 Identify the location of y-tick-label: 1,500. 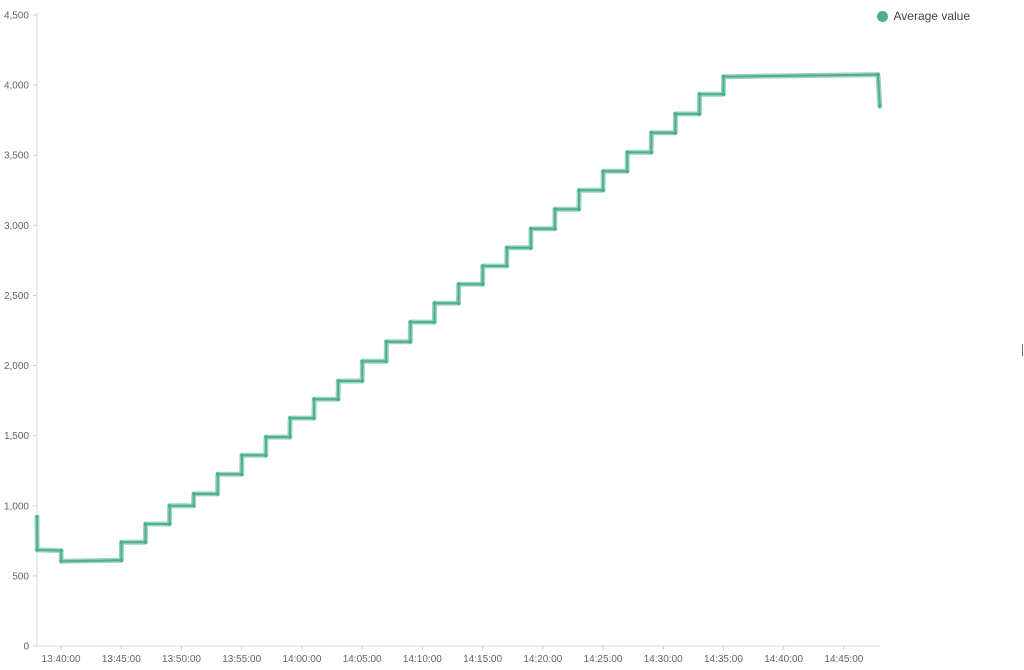
(16, 436).